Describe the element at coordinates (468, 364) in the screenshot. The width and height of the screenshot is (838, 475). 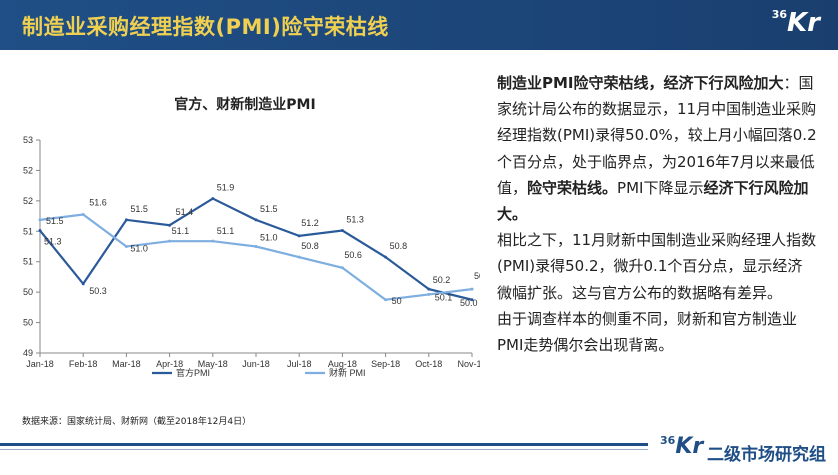
I see `x-tick-label: Nov-18` at that location.